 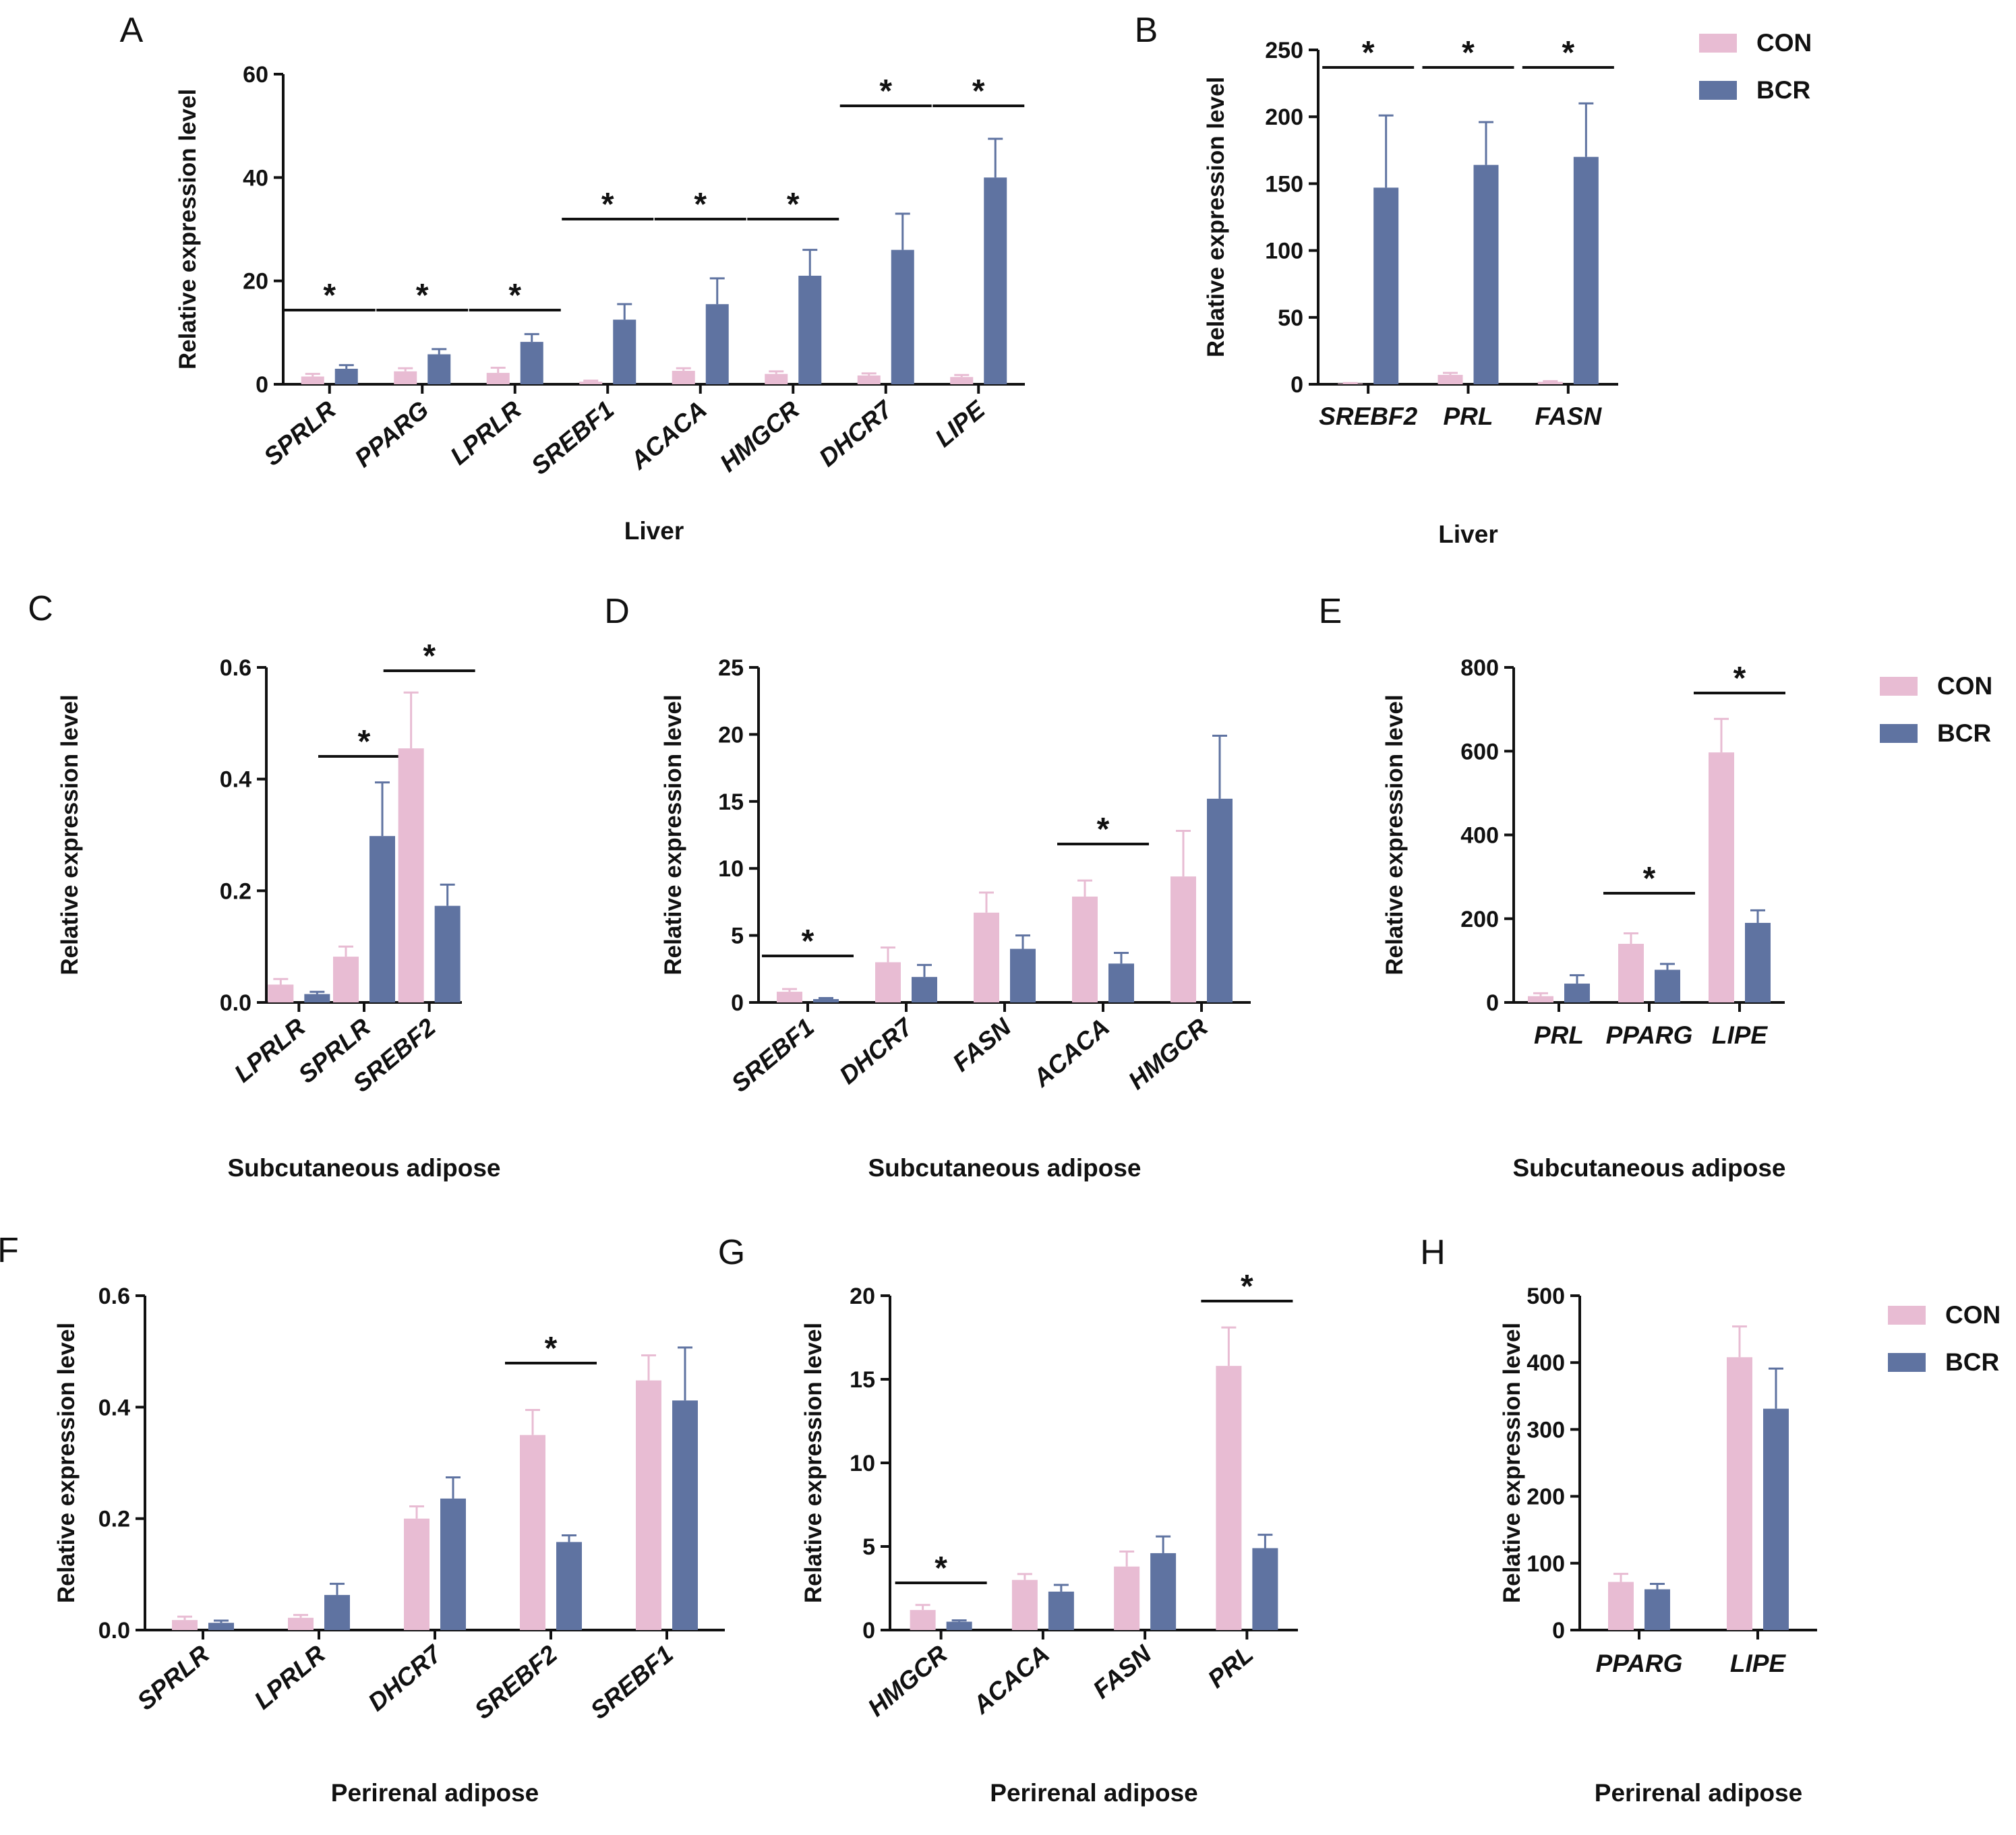 What do you see at coordinates (1479, 668) in the screenshot?
I see `y-tick-label: 800` at bounding box center [1479, 668].